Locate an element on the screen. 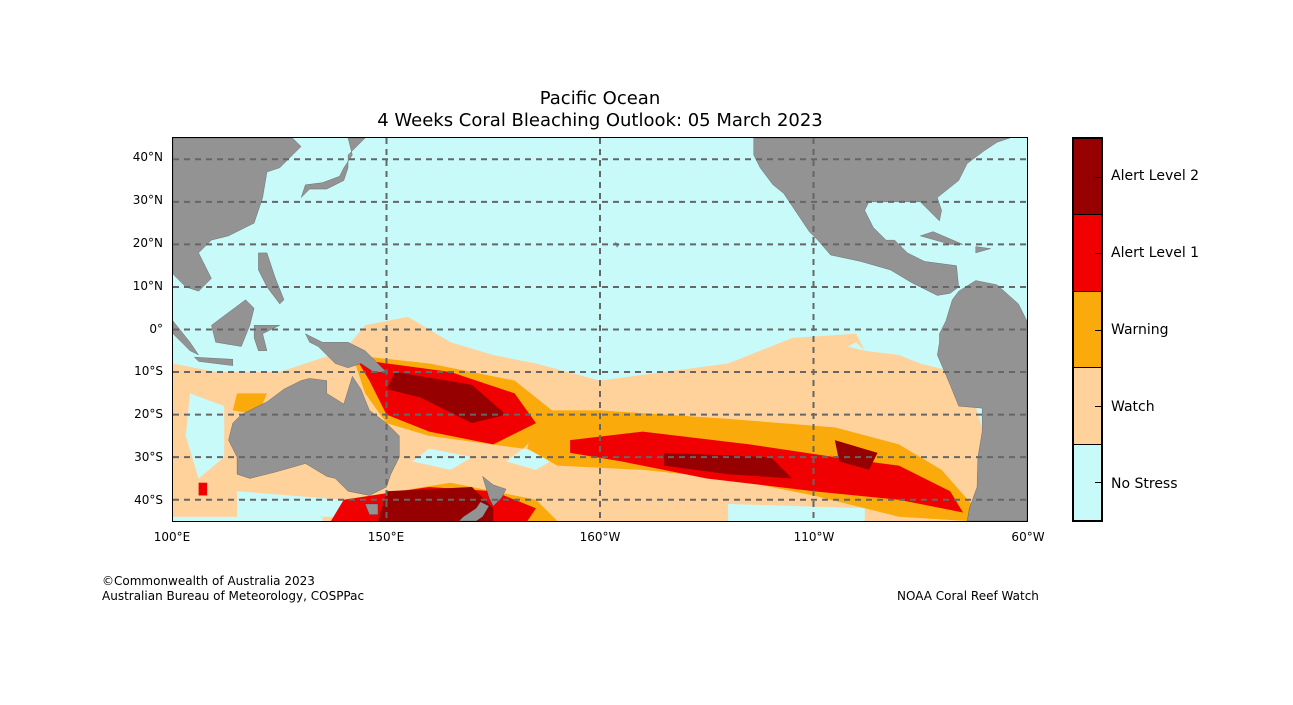 The height and width of the screenshot is (705, 1293). longitude-label: 160°W is located at coordinates (600, 537).